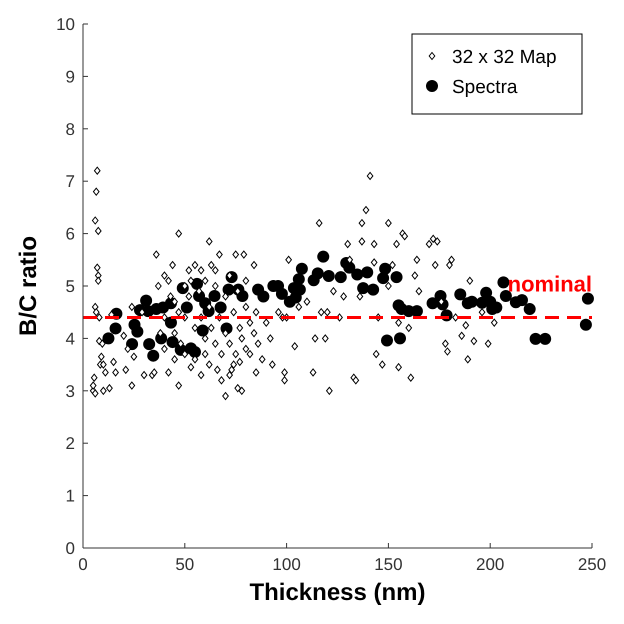 This screenshot has width=624, height=624. What do you see at coordinates (286, 564) in the screenshot?
I see `x-tick-label: 100` at bounding box center [286, 564].